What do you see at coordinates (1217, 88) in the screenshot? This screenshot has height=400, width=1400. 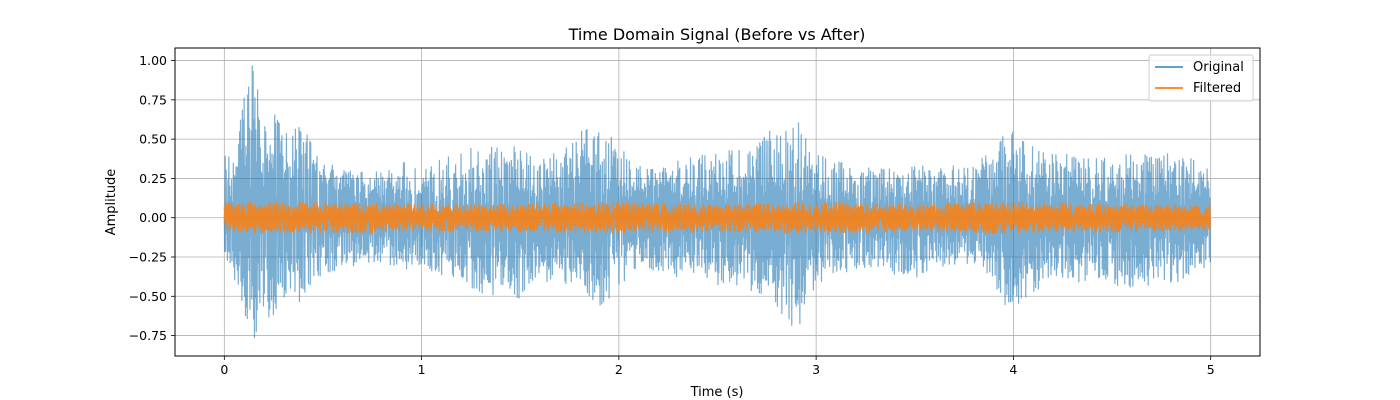 I see `legend-label-filtered: Filtered` at bounding box center [1217, 88].